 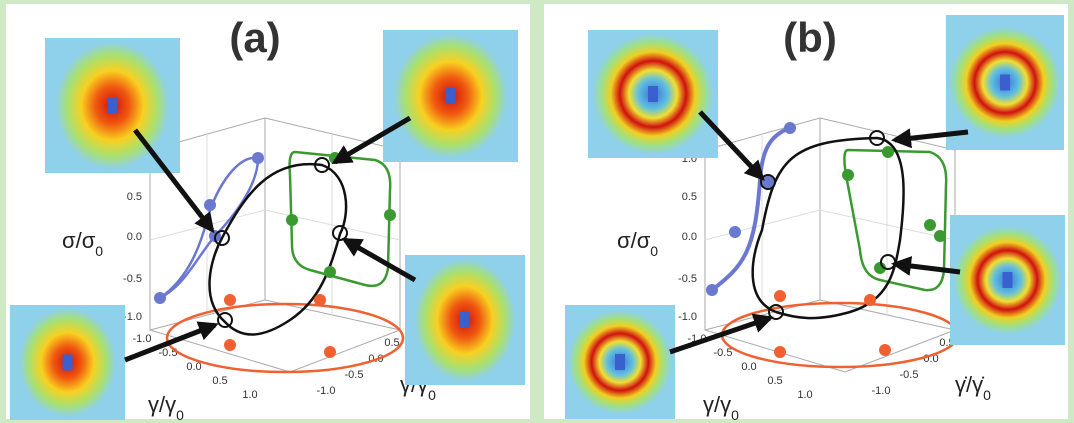 What do you see at coordinates (723, 353) in the screenshot?
I see `x-tick-label: -0.5` at bounding box center [723, 353].